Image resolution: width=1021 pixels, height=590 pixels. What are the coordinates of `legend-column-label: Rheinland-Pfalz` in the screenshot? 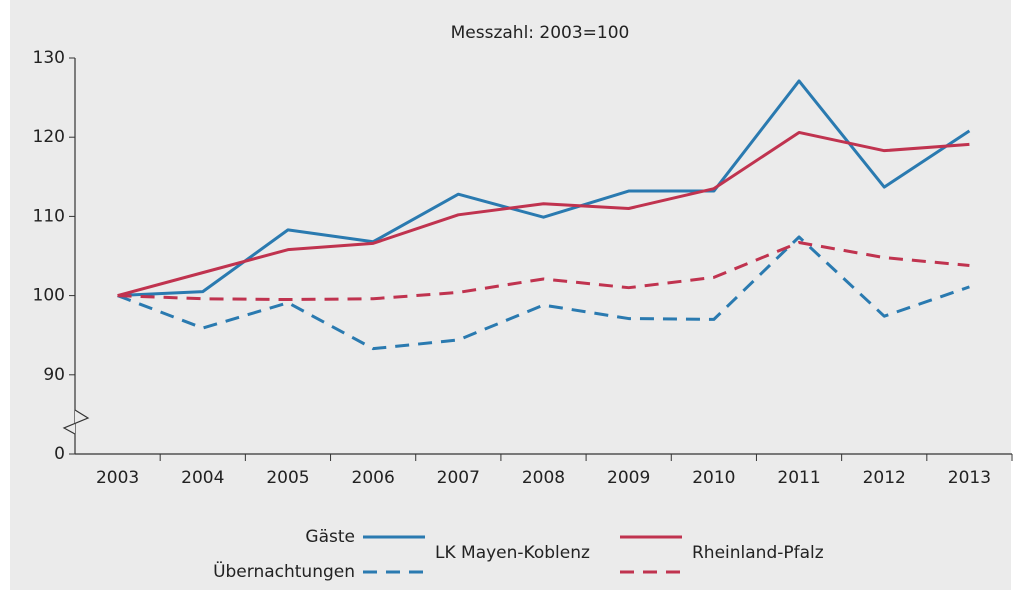 It's located at (758, 553).